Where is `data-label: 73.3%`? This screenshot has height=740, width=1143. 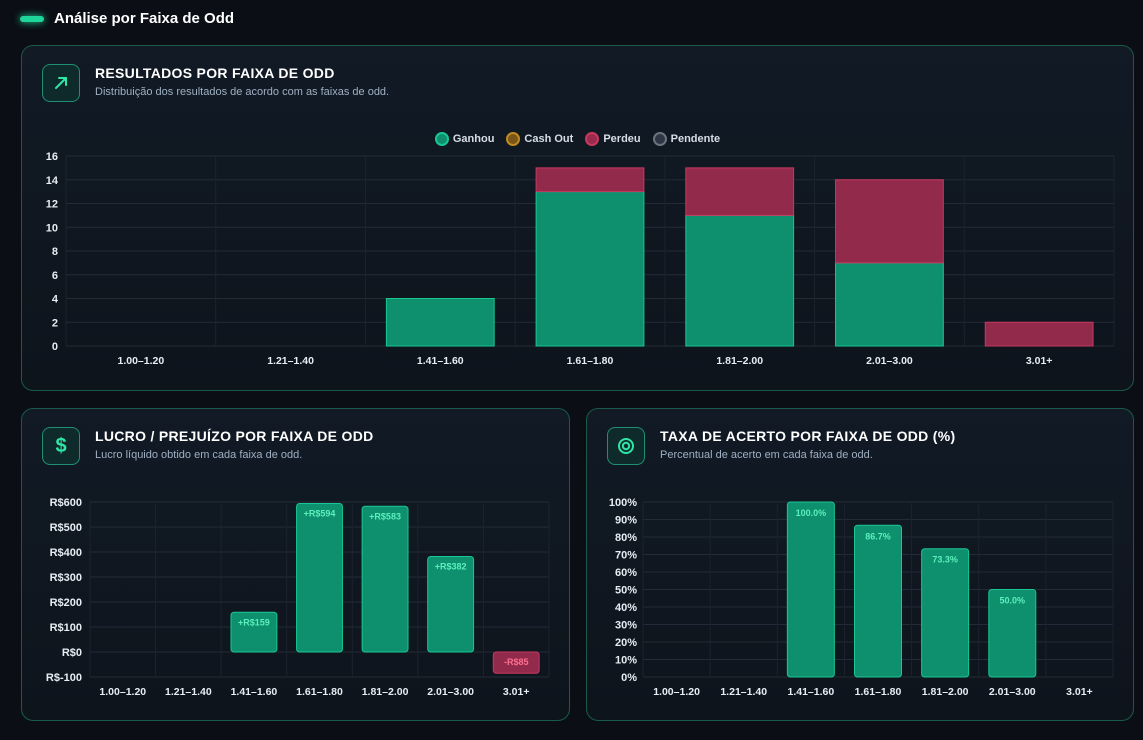
data-label: 73.3% is located at coordinates (945, 560).